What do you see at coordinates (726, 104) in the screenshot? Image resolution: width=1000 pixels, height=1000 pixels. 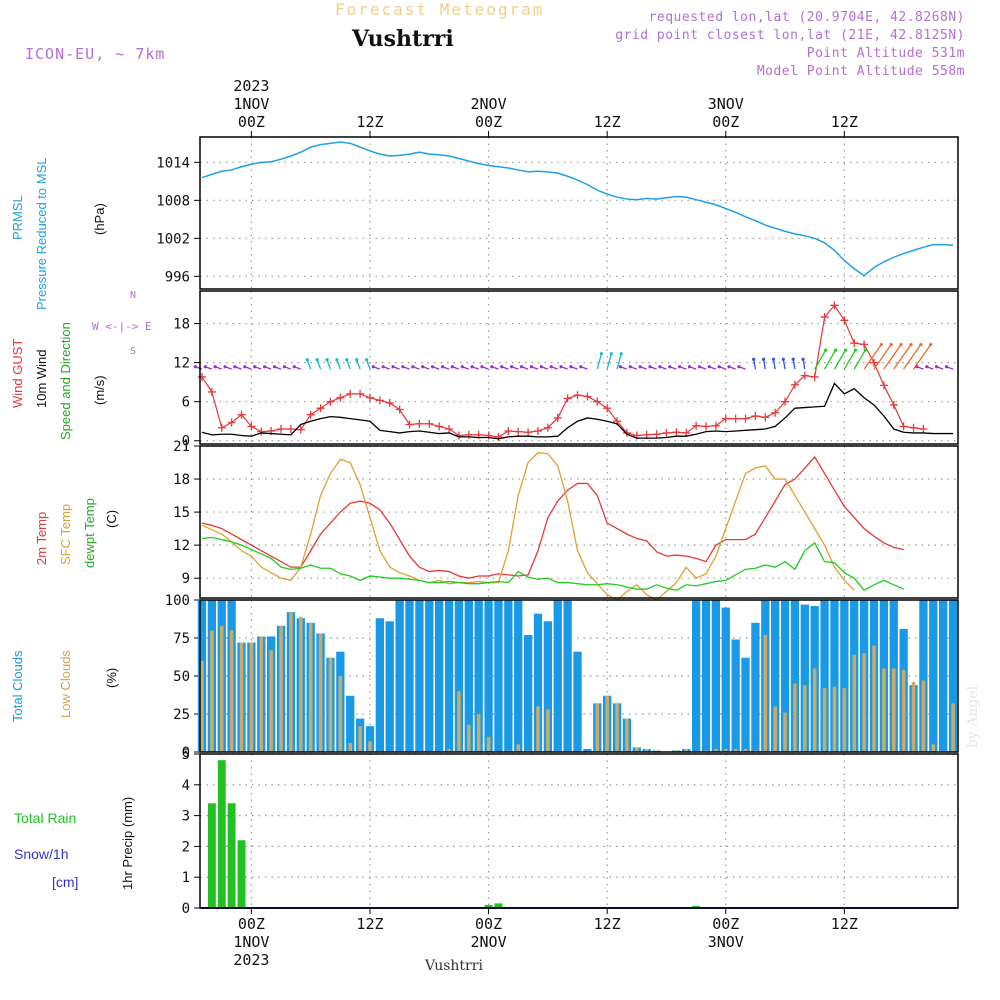 I see `top-date-label: 3NOV` at bounding box center [726, 104].